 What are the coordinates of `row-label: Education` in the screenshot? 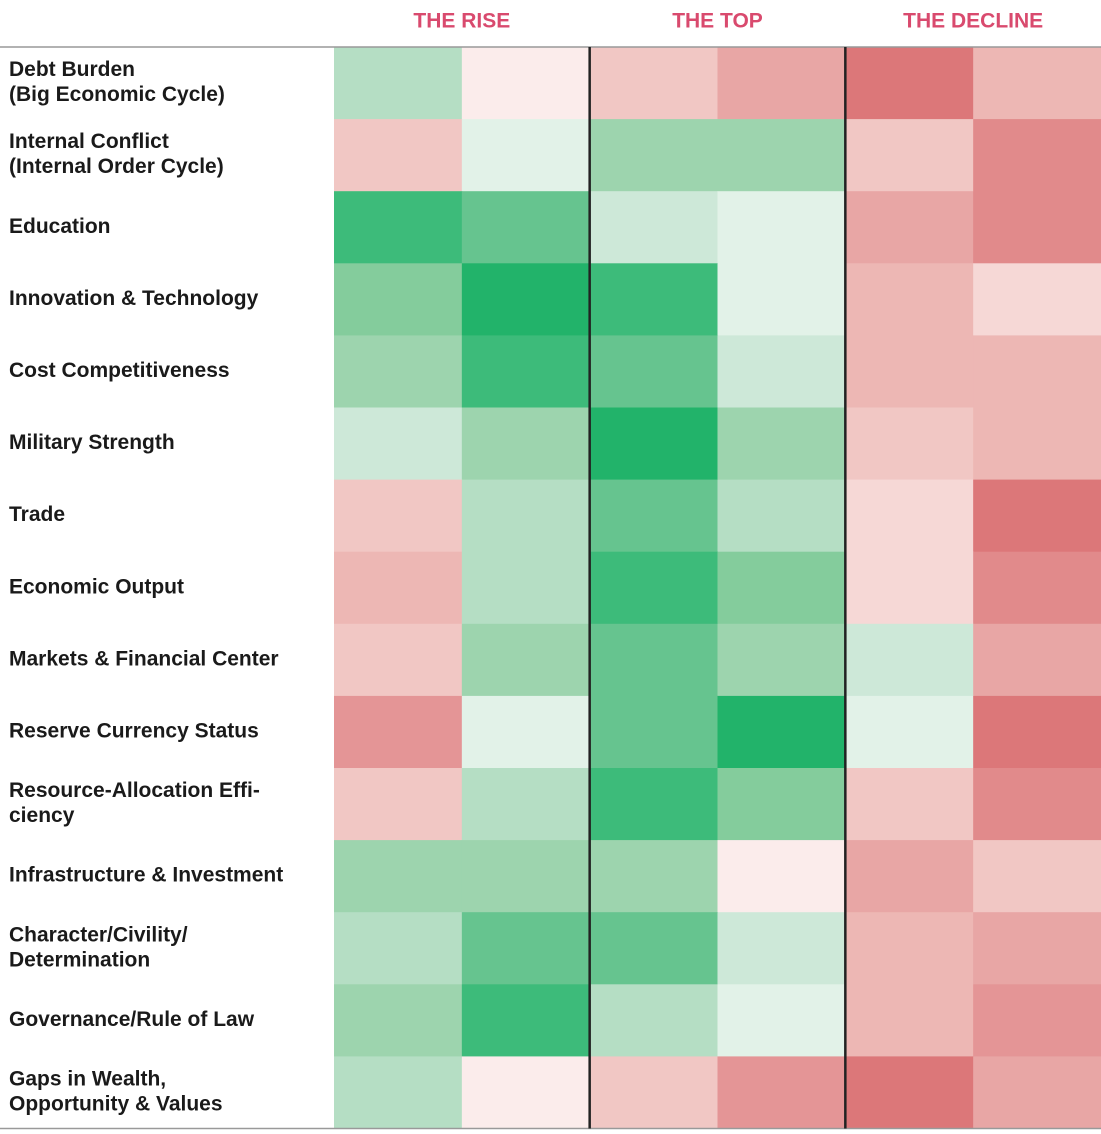 It's located at (60, 226).